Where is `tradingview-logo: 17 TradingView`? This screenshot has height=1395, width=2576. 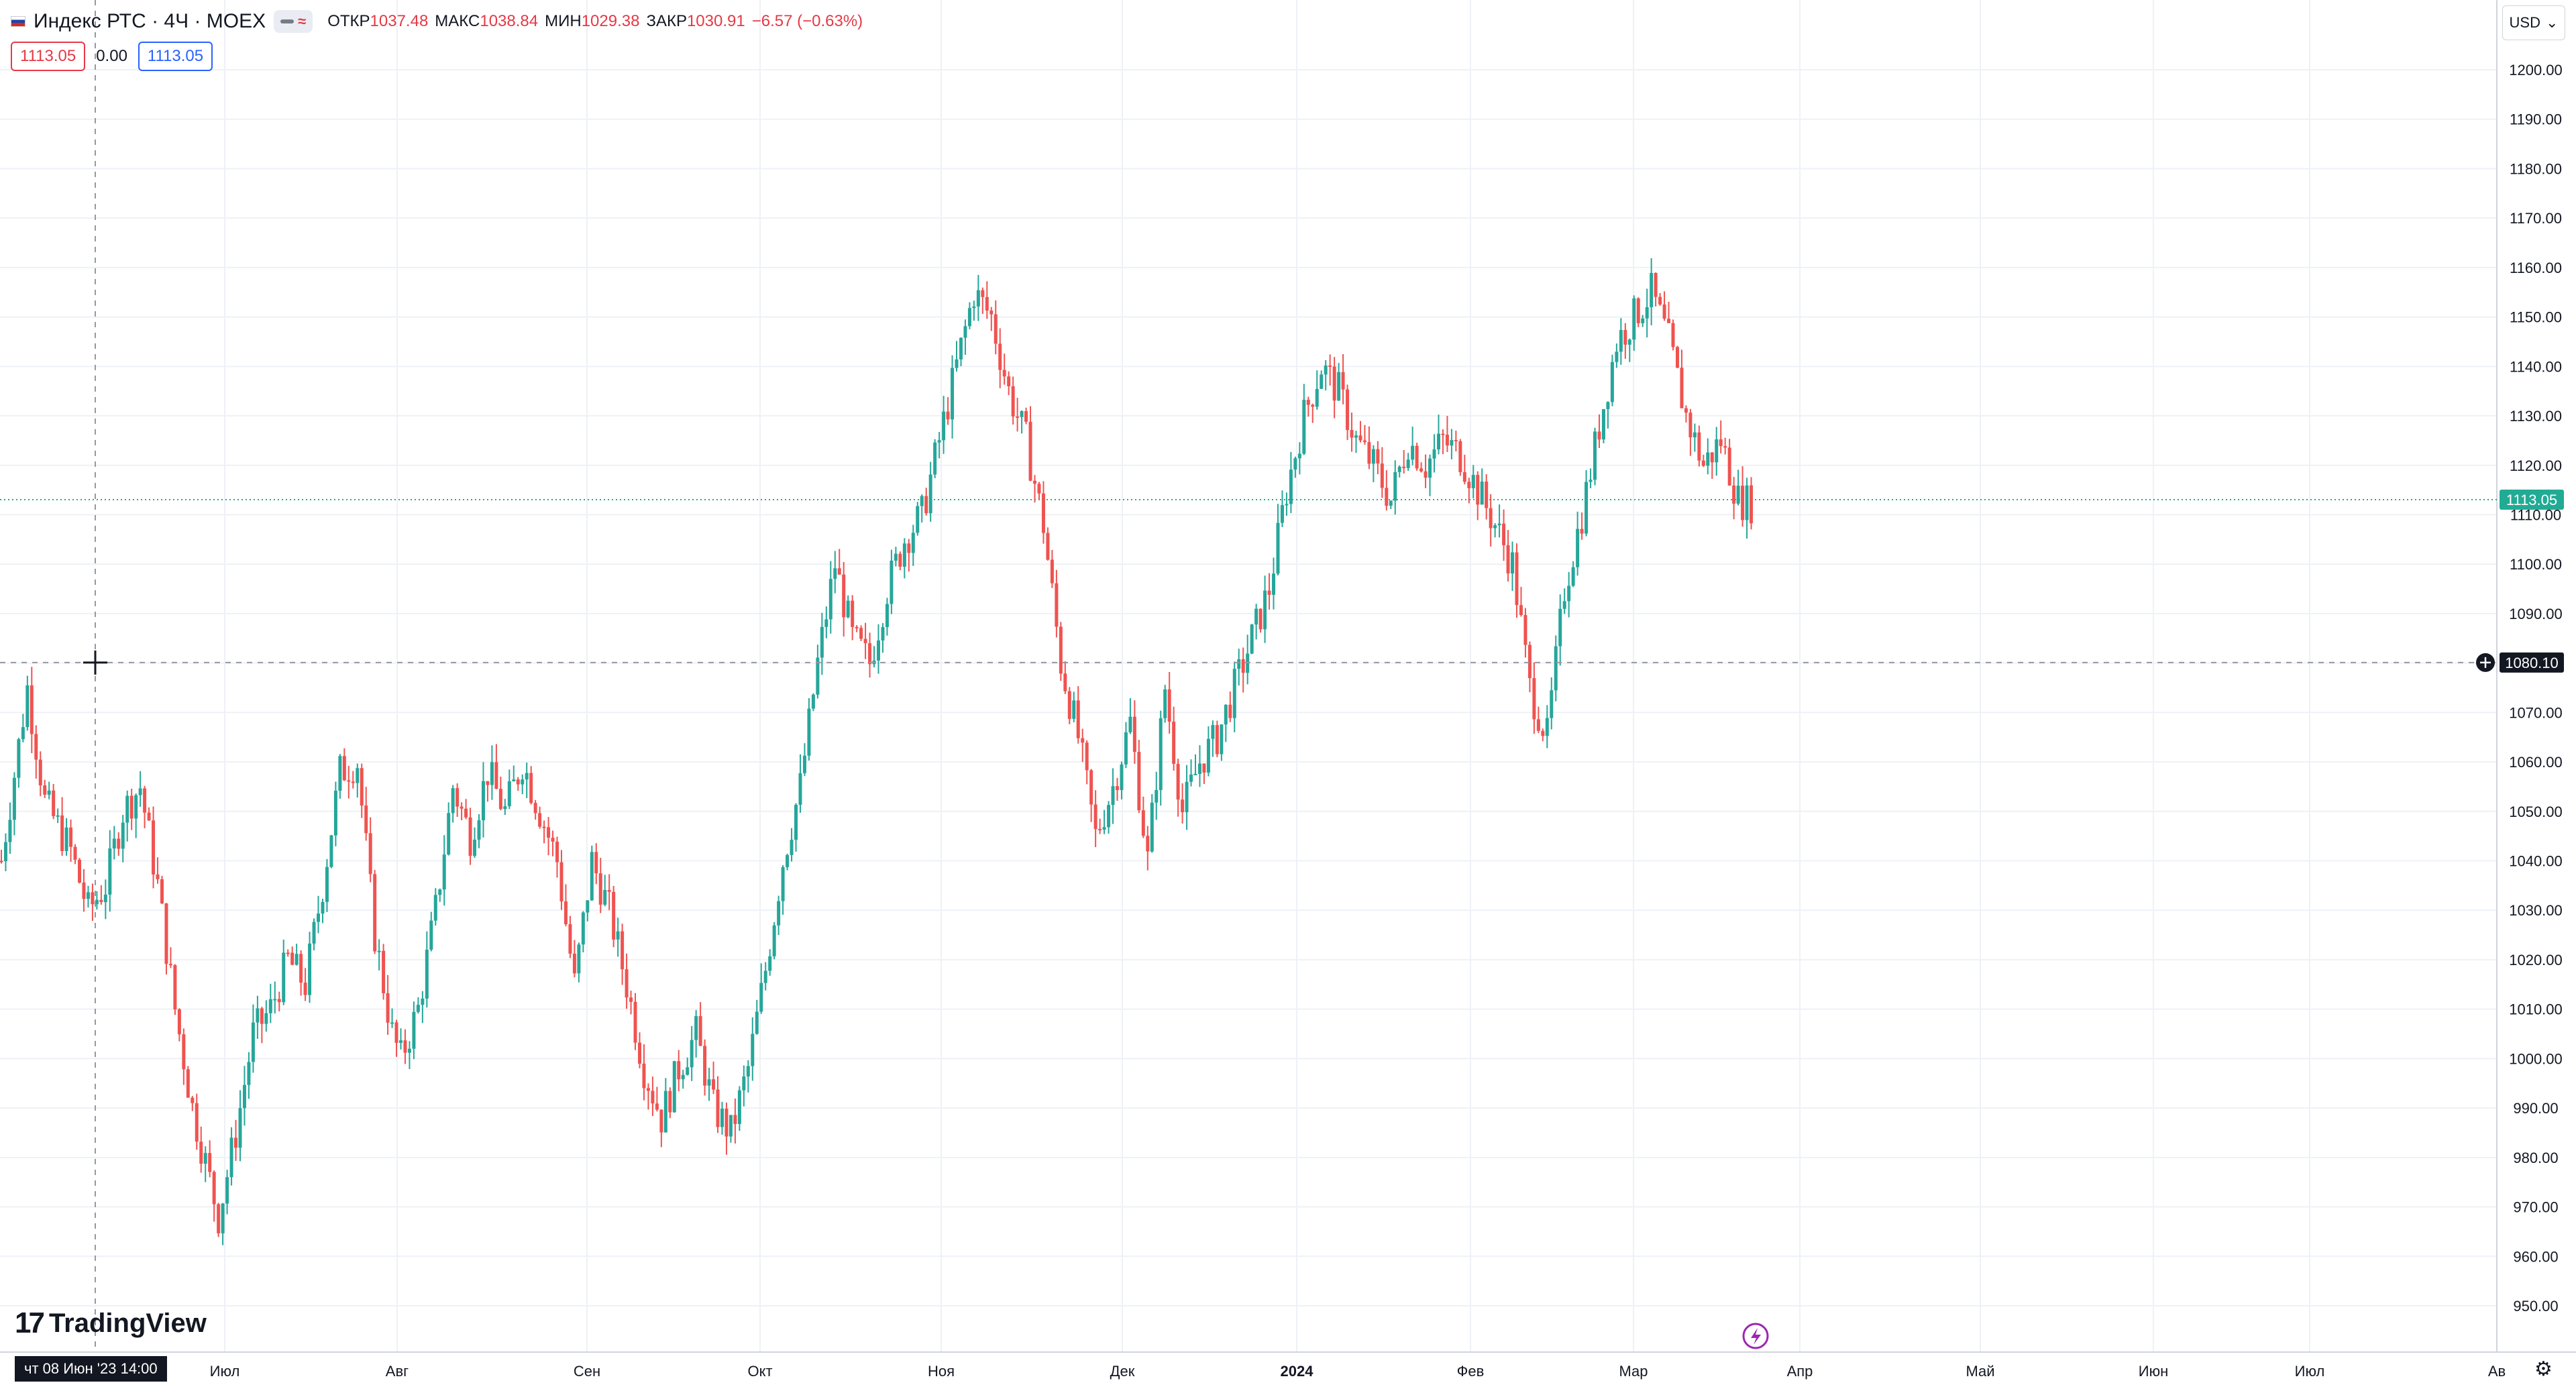 tradingview-logo: 17 TradingView is located at coordinates (111, 1323).